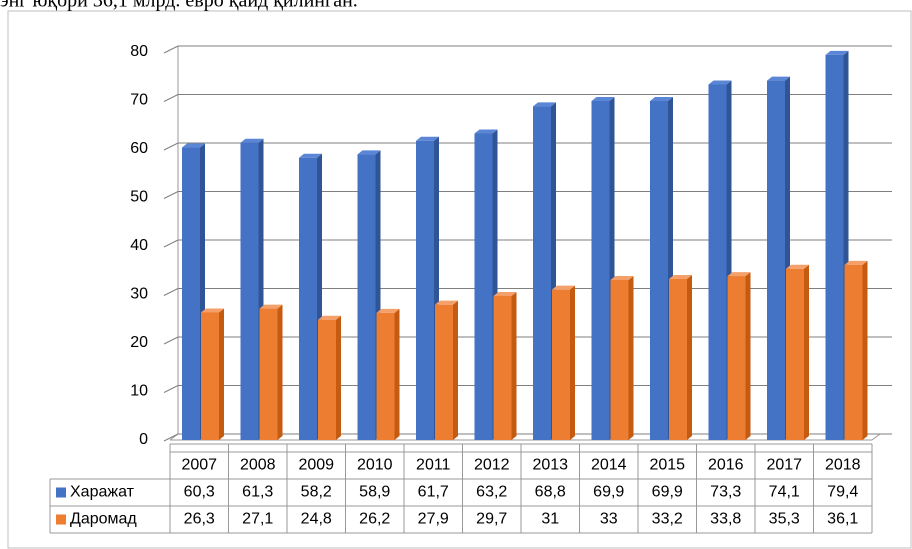 This screenshot has height=549, width=912. I want to click on floor, so click(876, 437).